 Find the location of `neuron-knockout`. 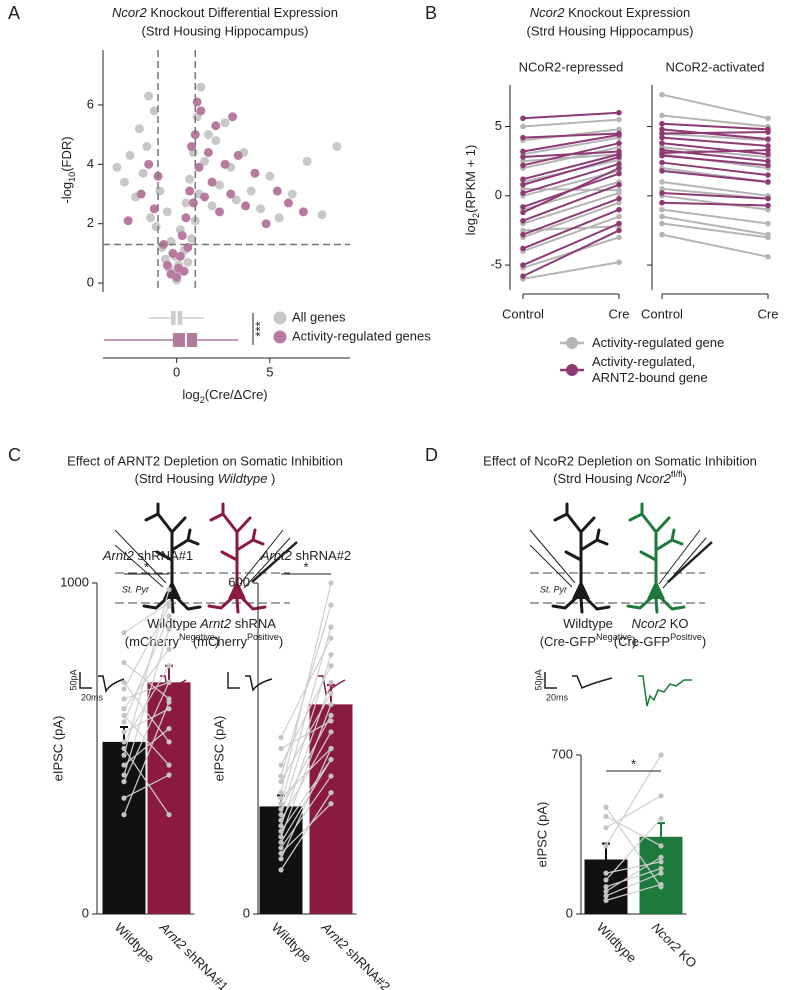

neuron-knockout is located at coordinates (656, 558).